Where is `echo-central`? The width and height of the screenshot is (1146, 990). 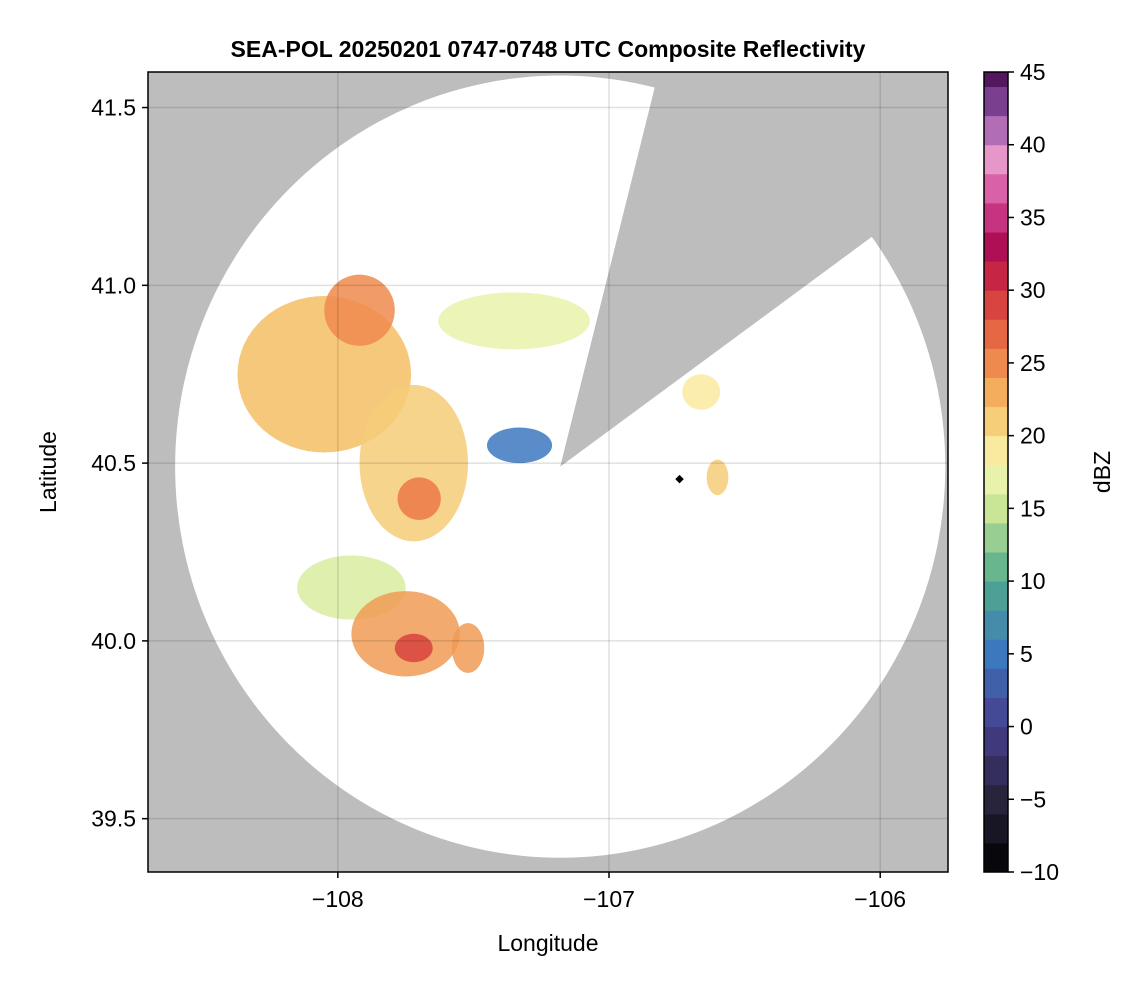
echo-central is located at coordinates (414, 463).